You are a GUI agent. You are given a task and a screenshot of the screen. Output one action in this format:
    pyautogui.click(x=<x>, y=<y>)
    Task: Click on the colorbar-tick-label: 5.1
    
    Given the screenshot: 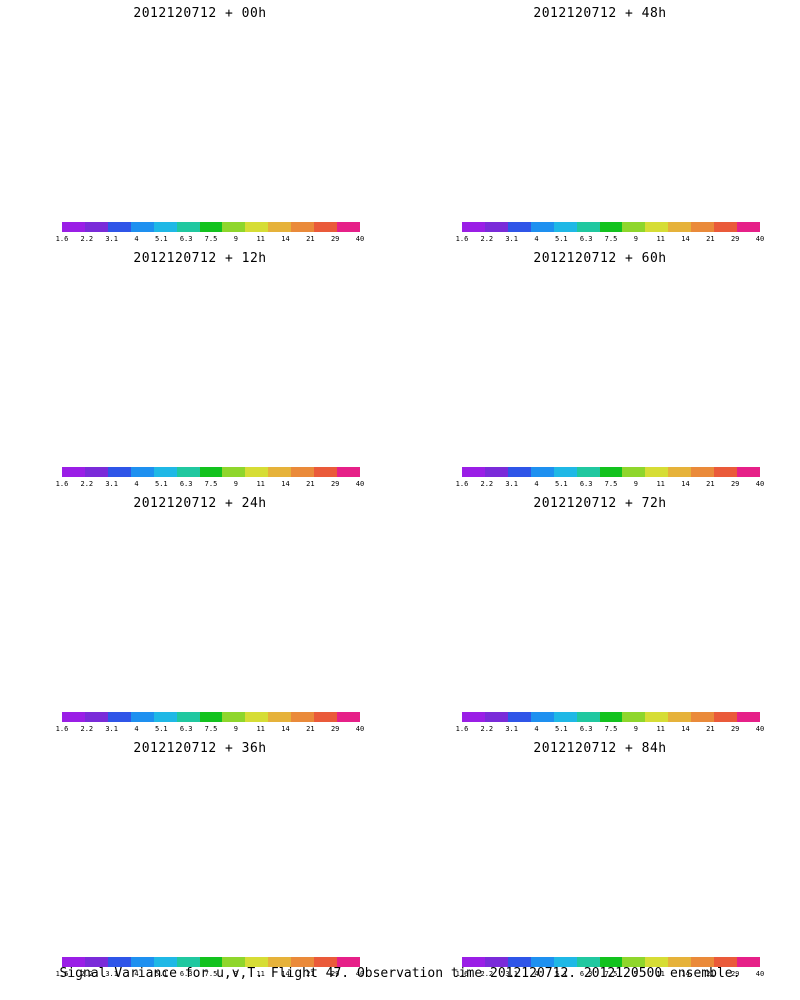 What is the action you would take?
    pyautogui.click(x=561, y=484)
    